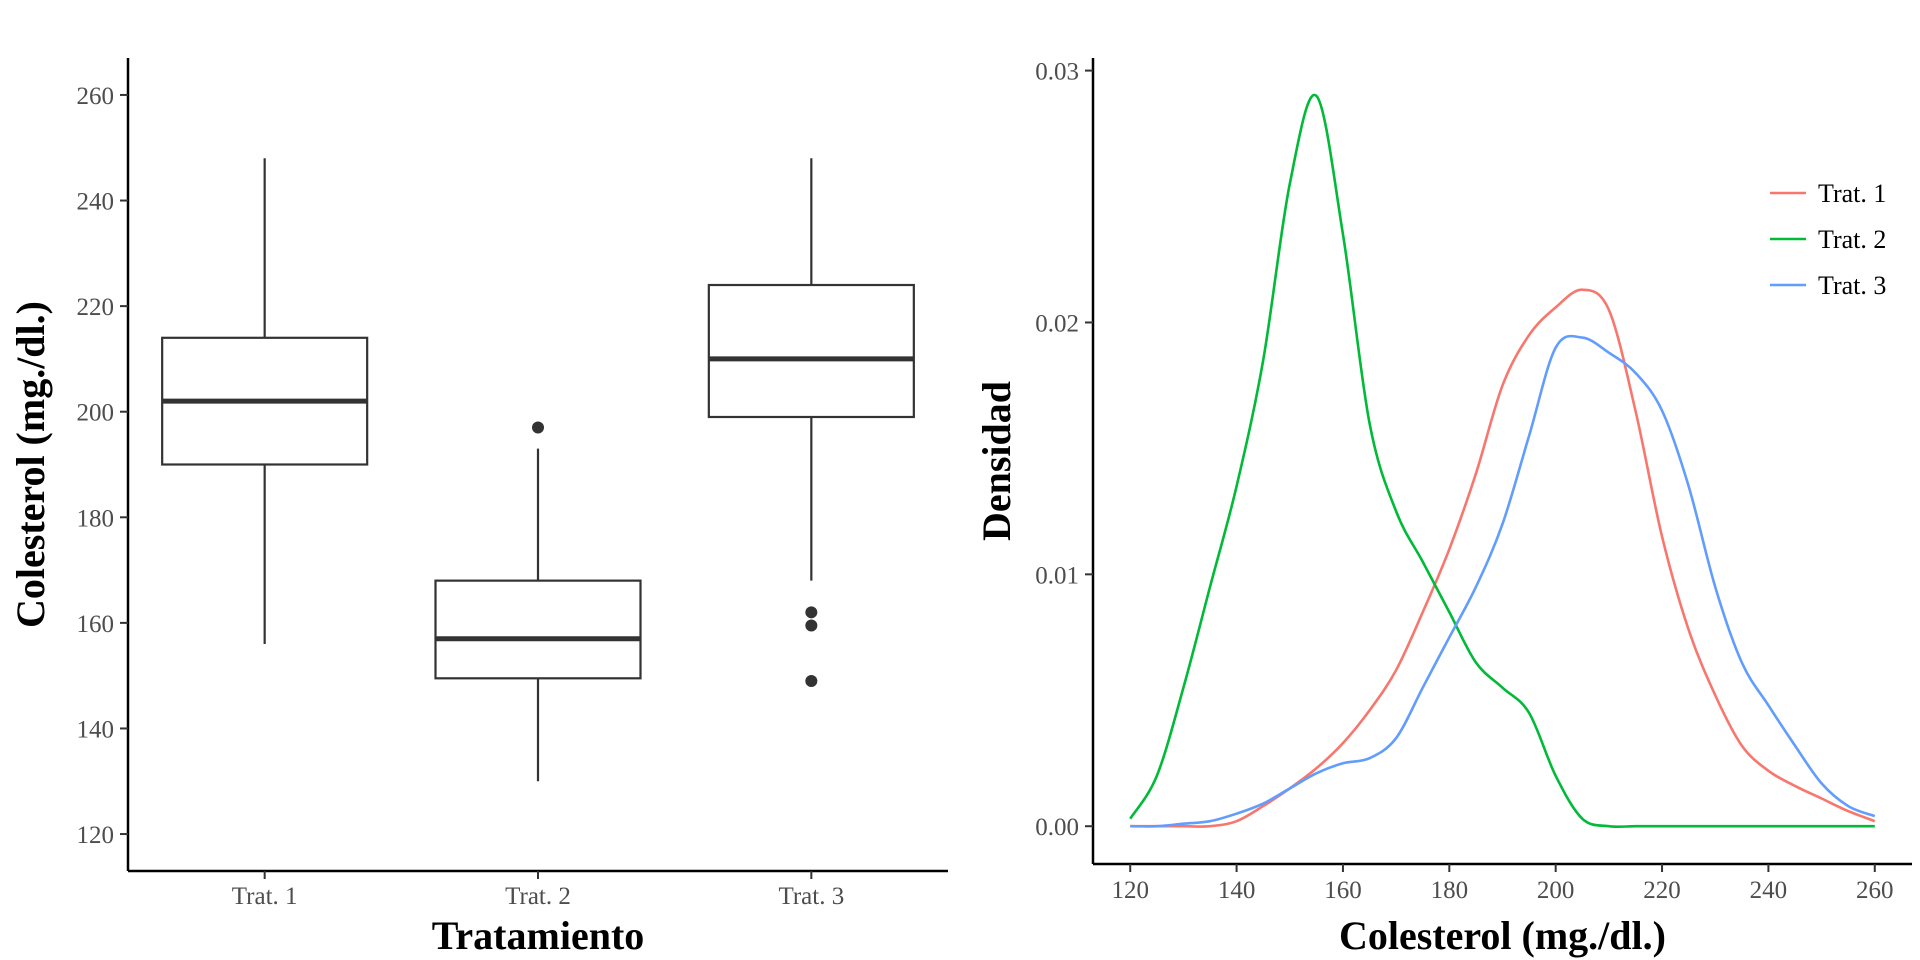  I want to click on y-tick-label: 240, so click(96, 202).